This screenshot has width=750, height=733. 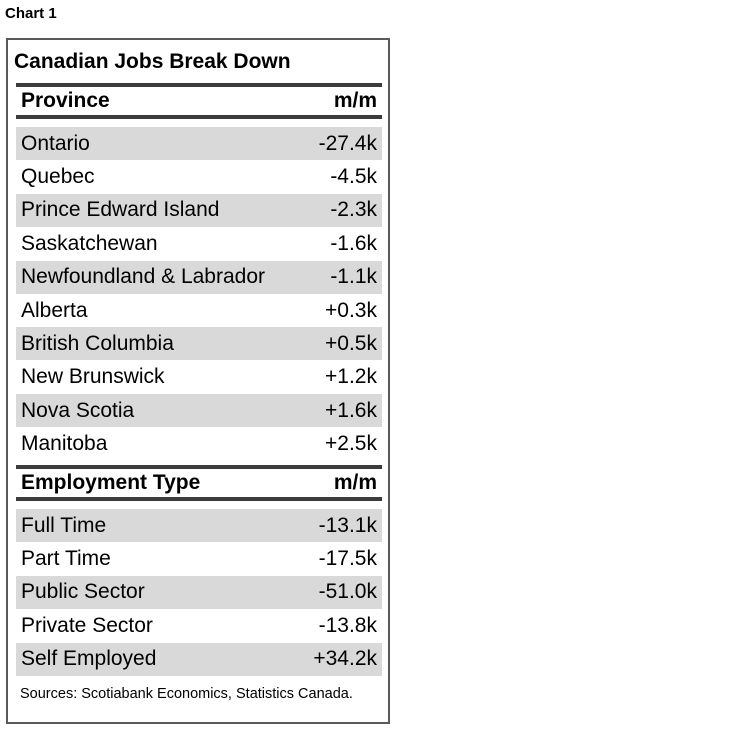 What do you see at coordinates (31, 13) in the screenshot?
I see `chart-label: Chart 1` at bounding box center [31, 13].